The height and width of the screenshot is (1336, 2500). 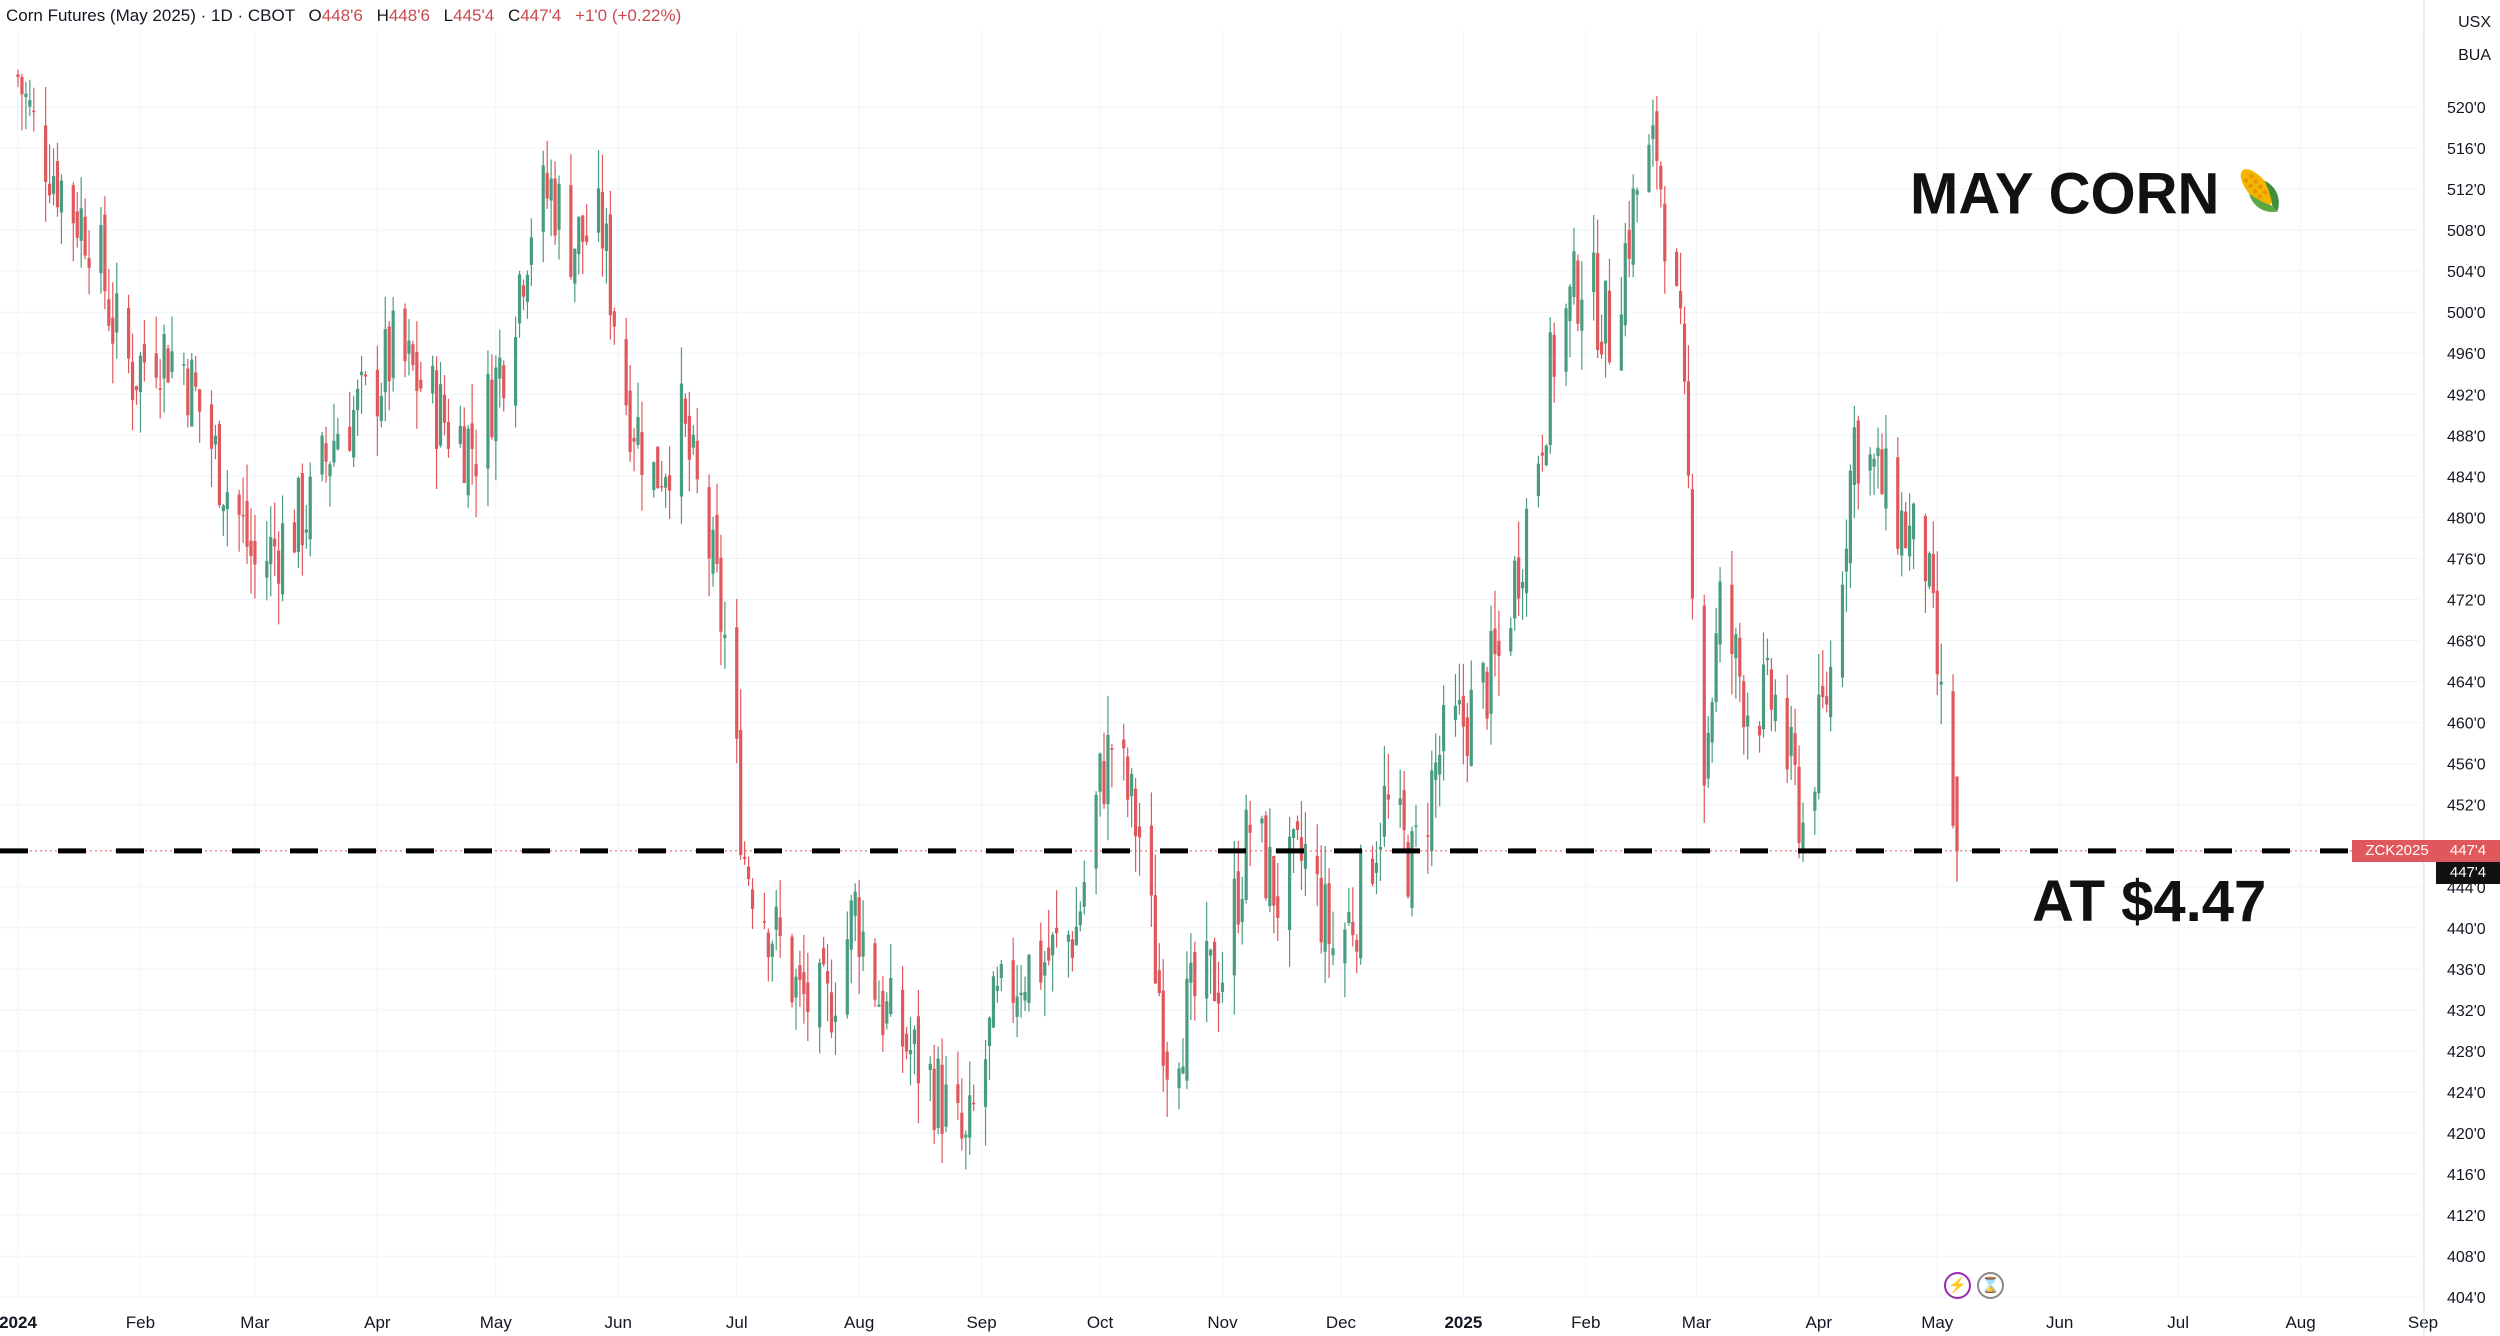 I want to click on y-tick-label: 416'0, so click(x=2466, y=1175).